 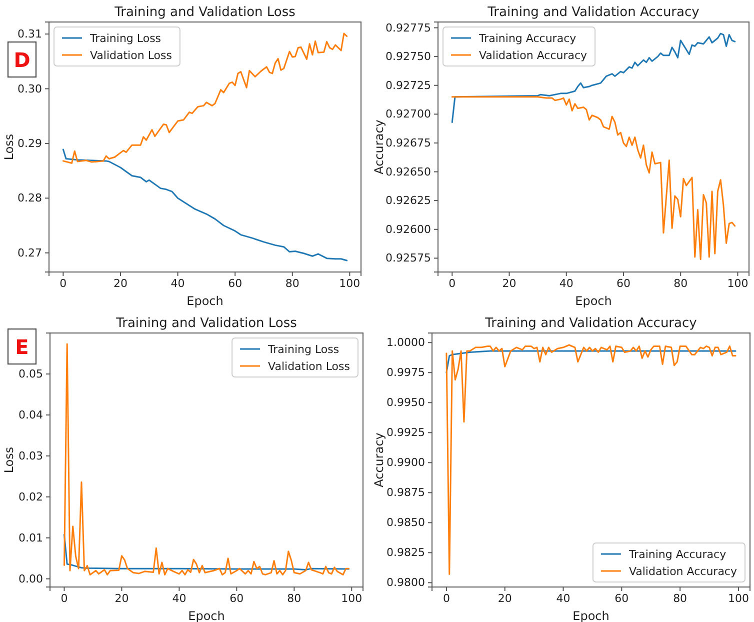 I want to click on y-tick-label: 0.03, so click(x=30, y=455).